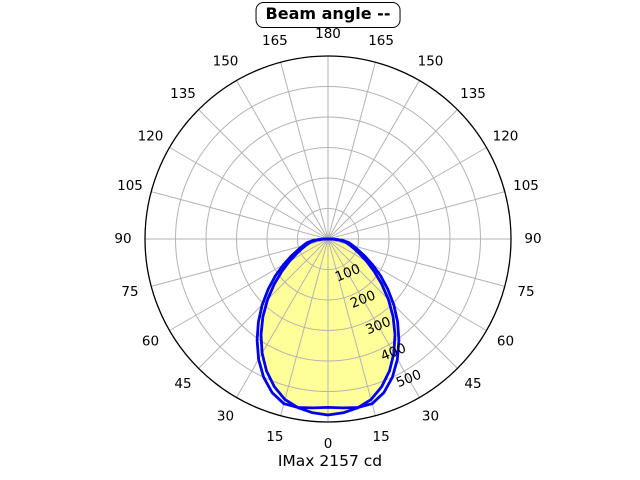 Image resolution: width=640 pixels, height=480 pixels. I want to click on imax-caption: IMax 2157 cd, so click(330, 461).